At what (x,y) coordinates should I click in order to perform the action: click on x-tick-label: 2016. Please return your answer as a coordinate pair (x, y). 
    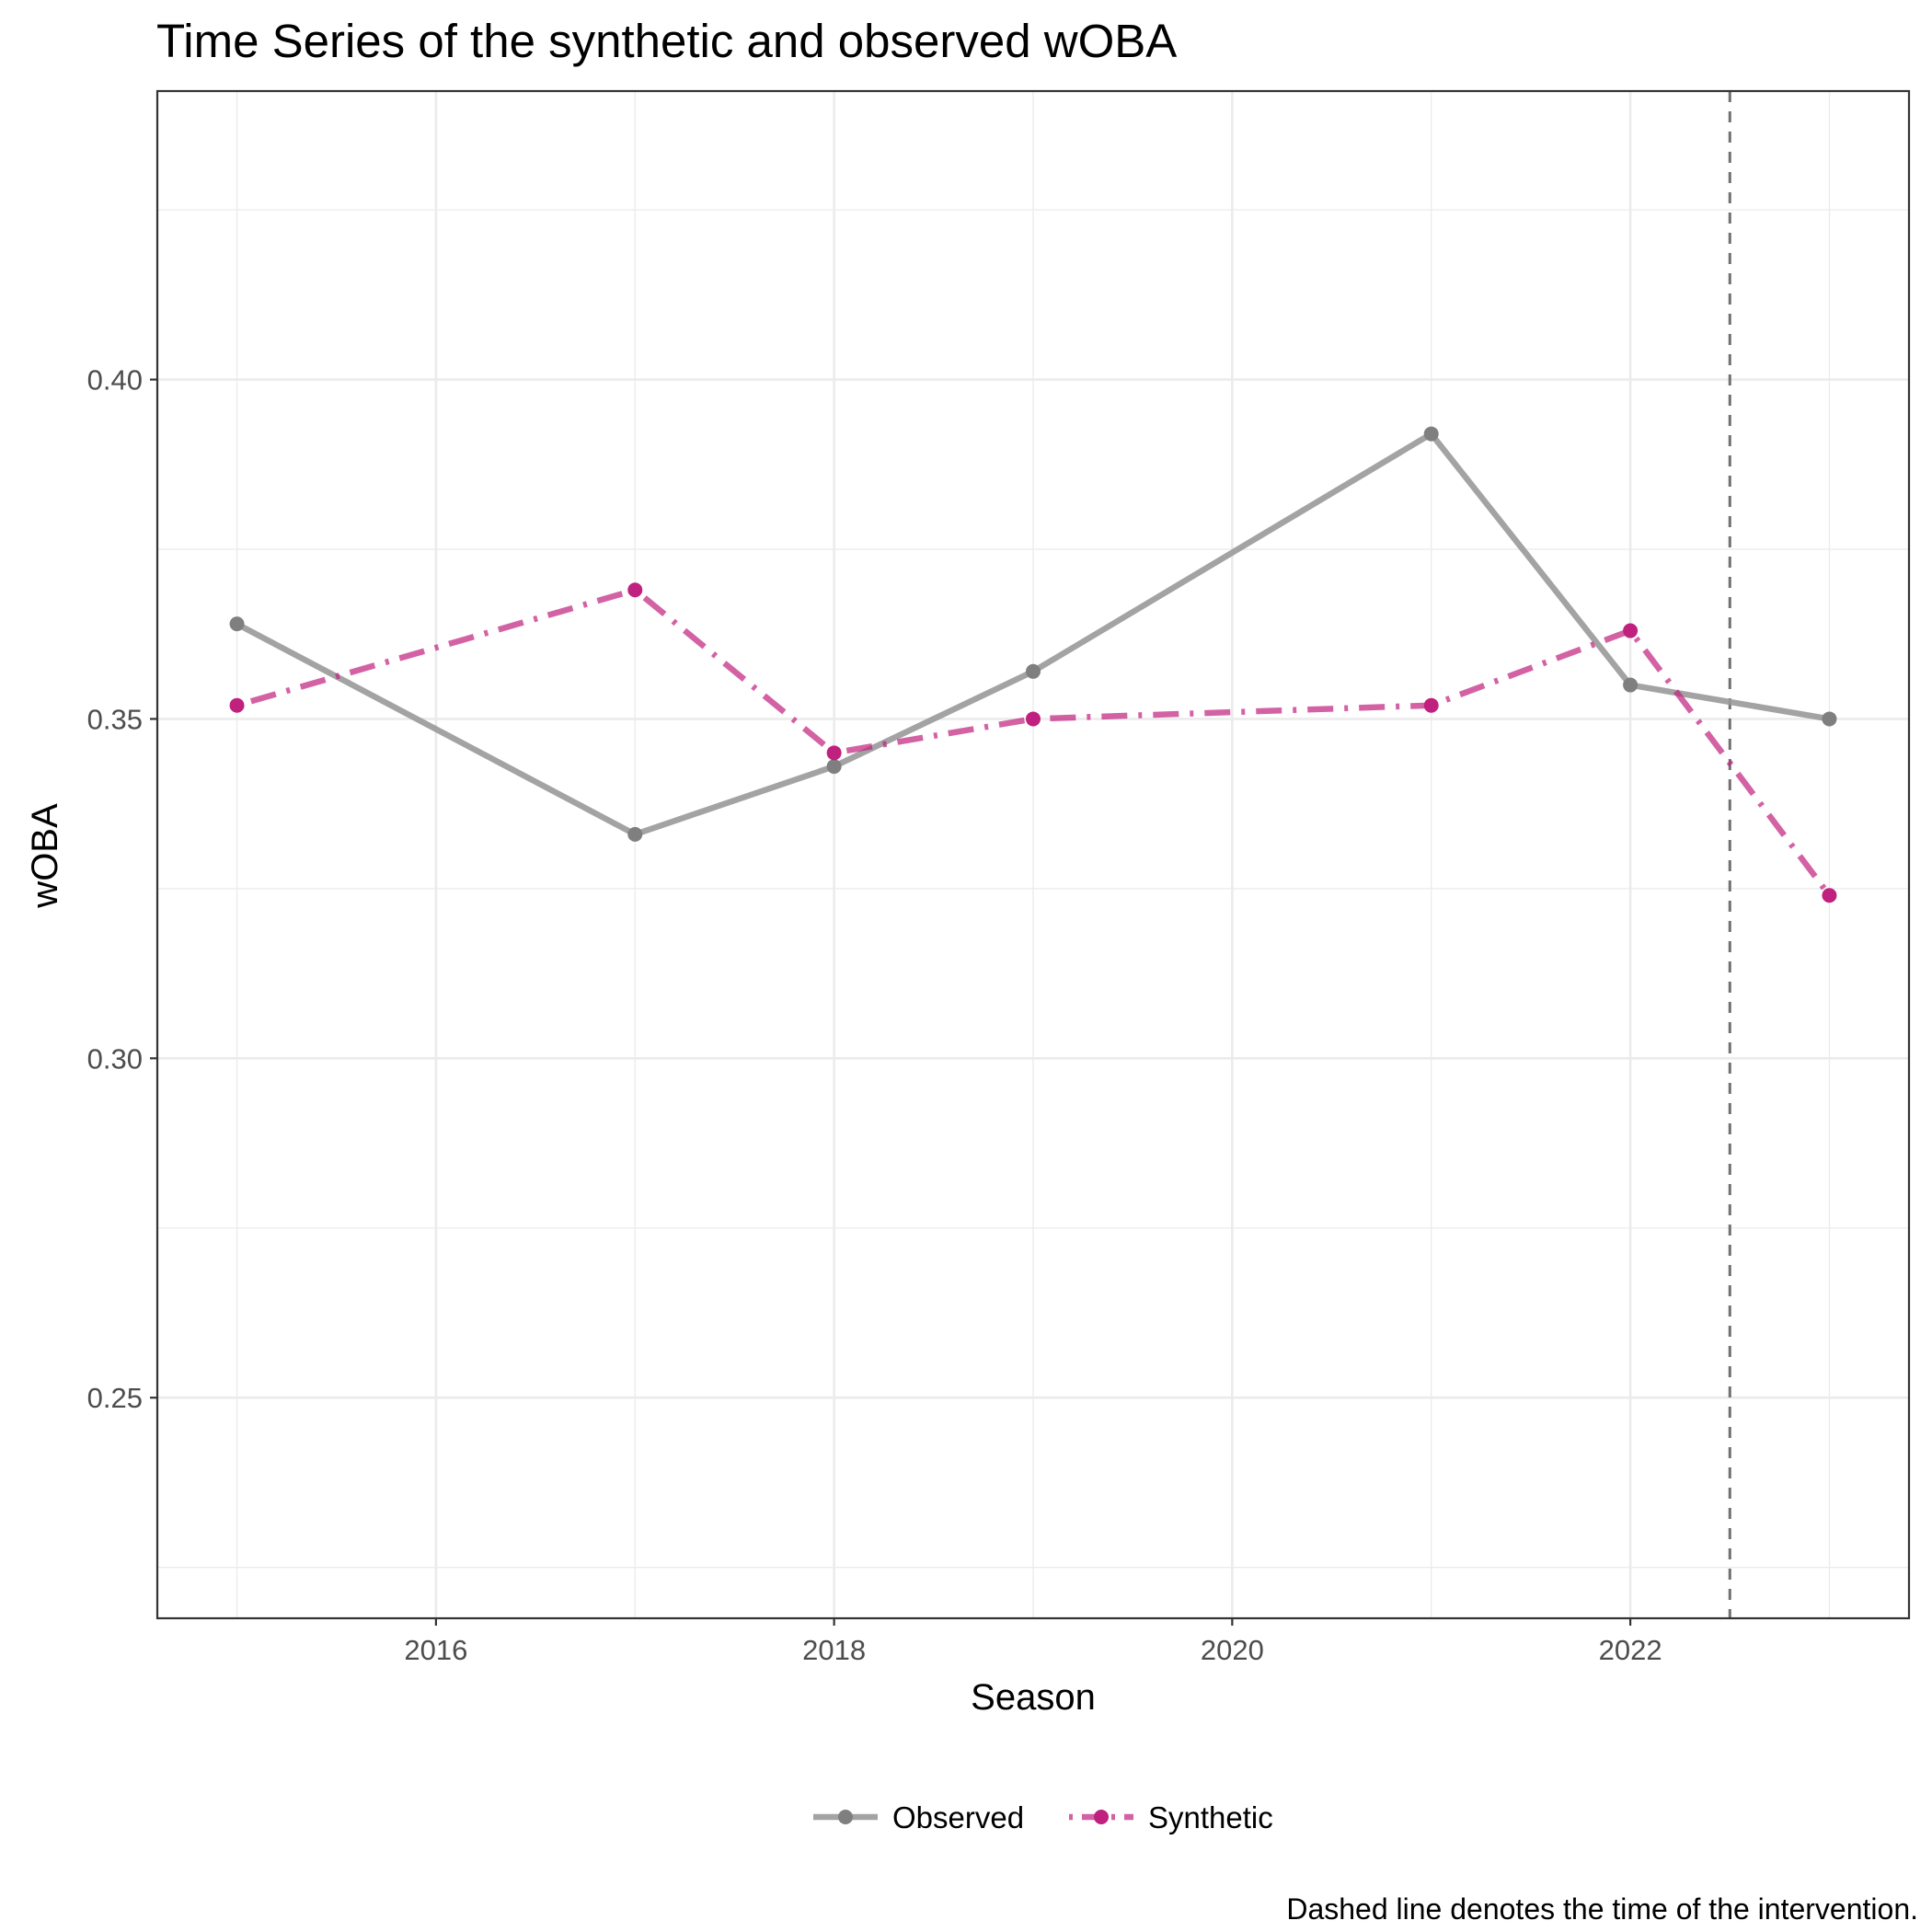
    Looking at the image, I should click on (435, 1650).